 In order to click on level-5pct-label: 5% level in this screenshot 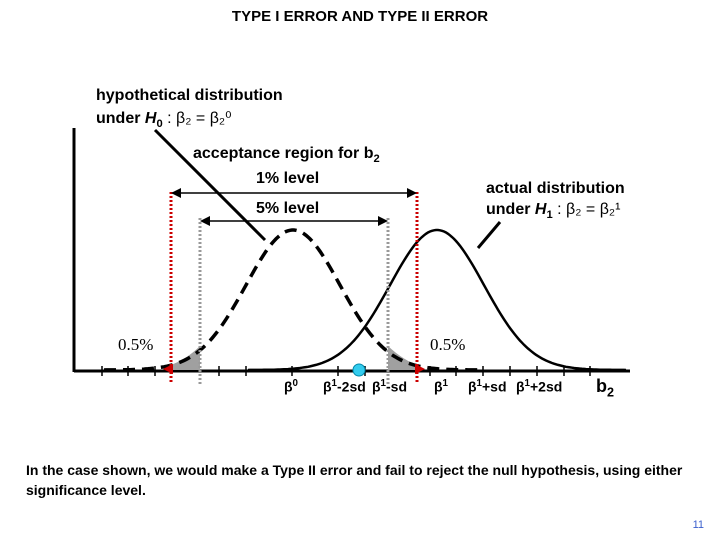, I will do `click(288, 208)`.